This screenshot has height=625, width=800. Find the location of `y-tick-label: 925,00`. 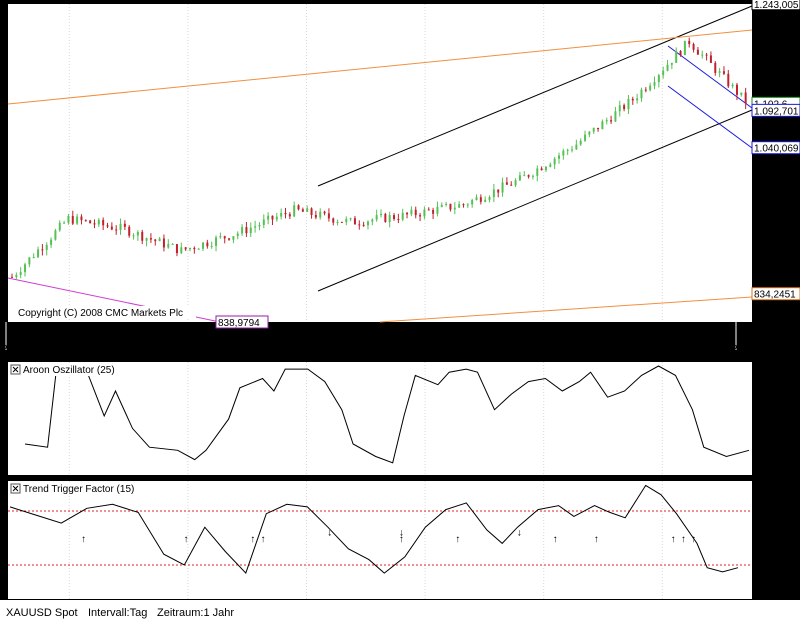

y-tick-label: 925,00 is located at coordinates (769, 230).